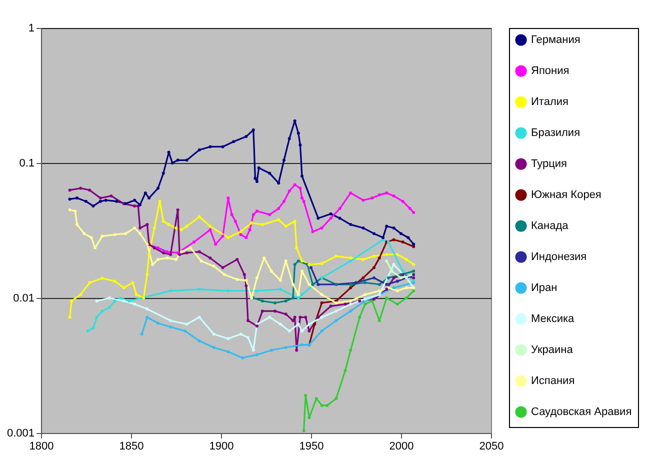  I want to click on y-tick-label: 0.001, so click(20, 434).